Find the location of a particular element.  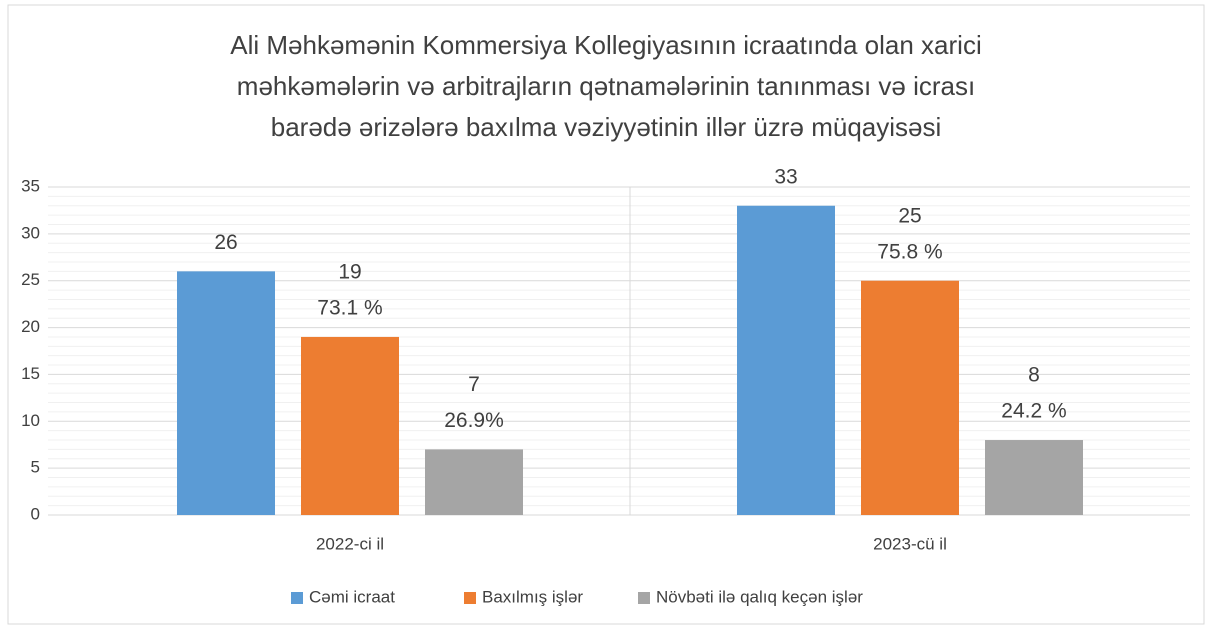

y-tick-label: 10 is located at coordinates (30, 420).